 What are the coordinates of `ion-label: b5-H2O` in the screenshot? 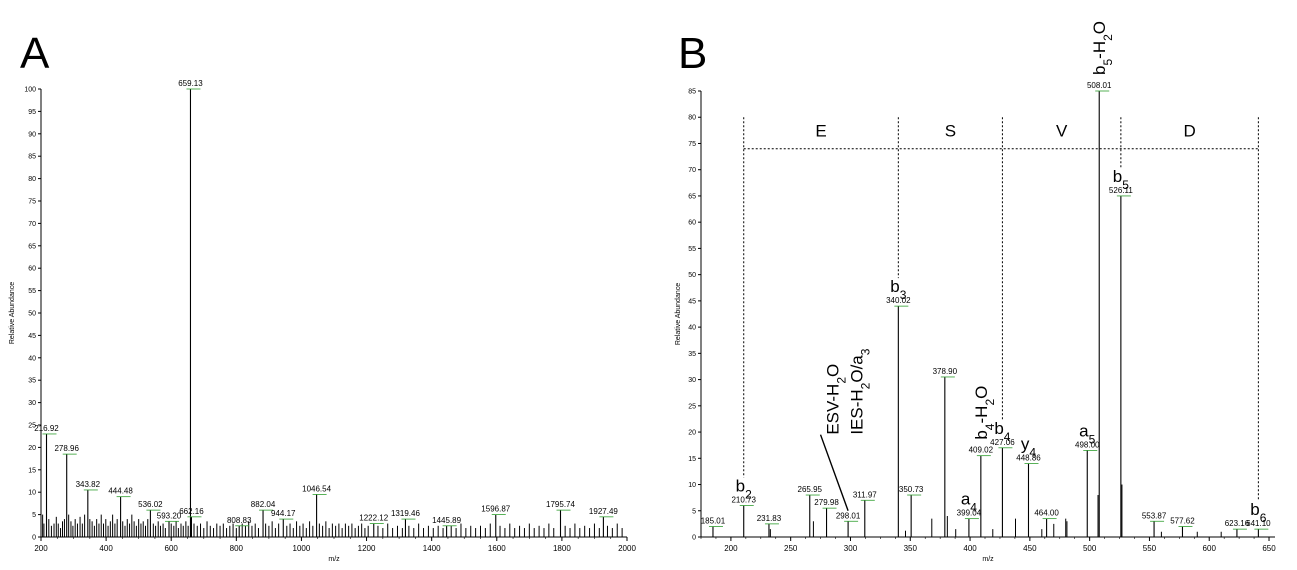 It's located at (1102, 48).